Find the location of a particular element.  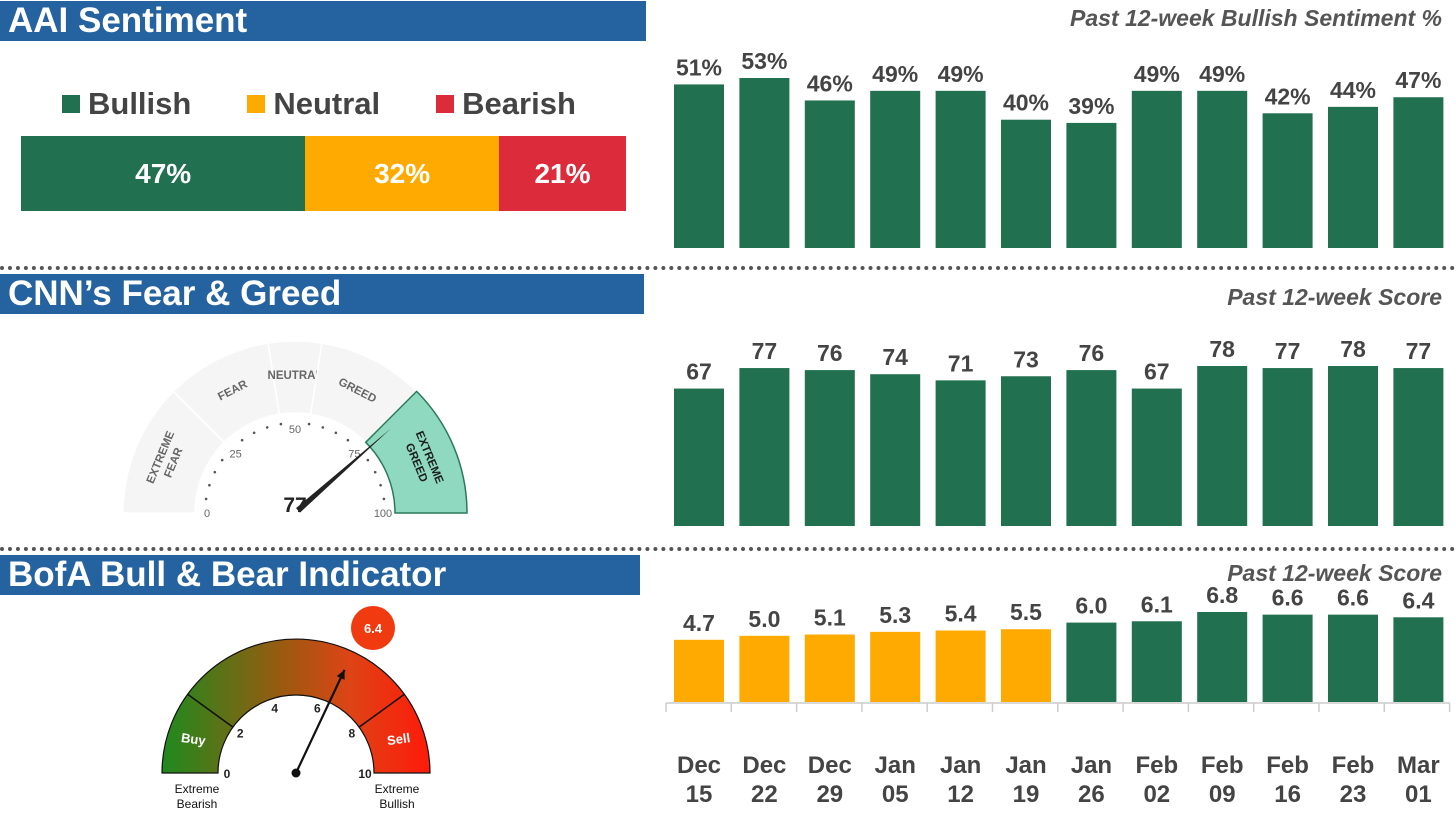

gauge-zone is located at coordinates (416, 452).